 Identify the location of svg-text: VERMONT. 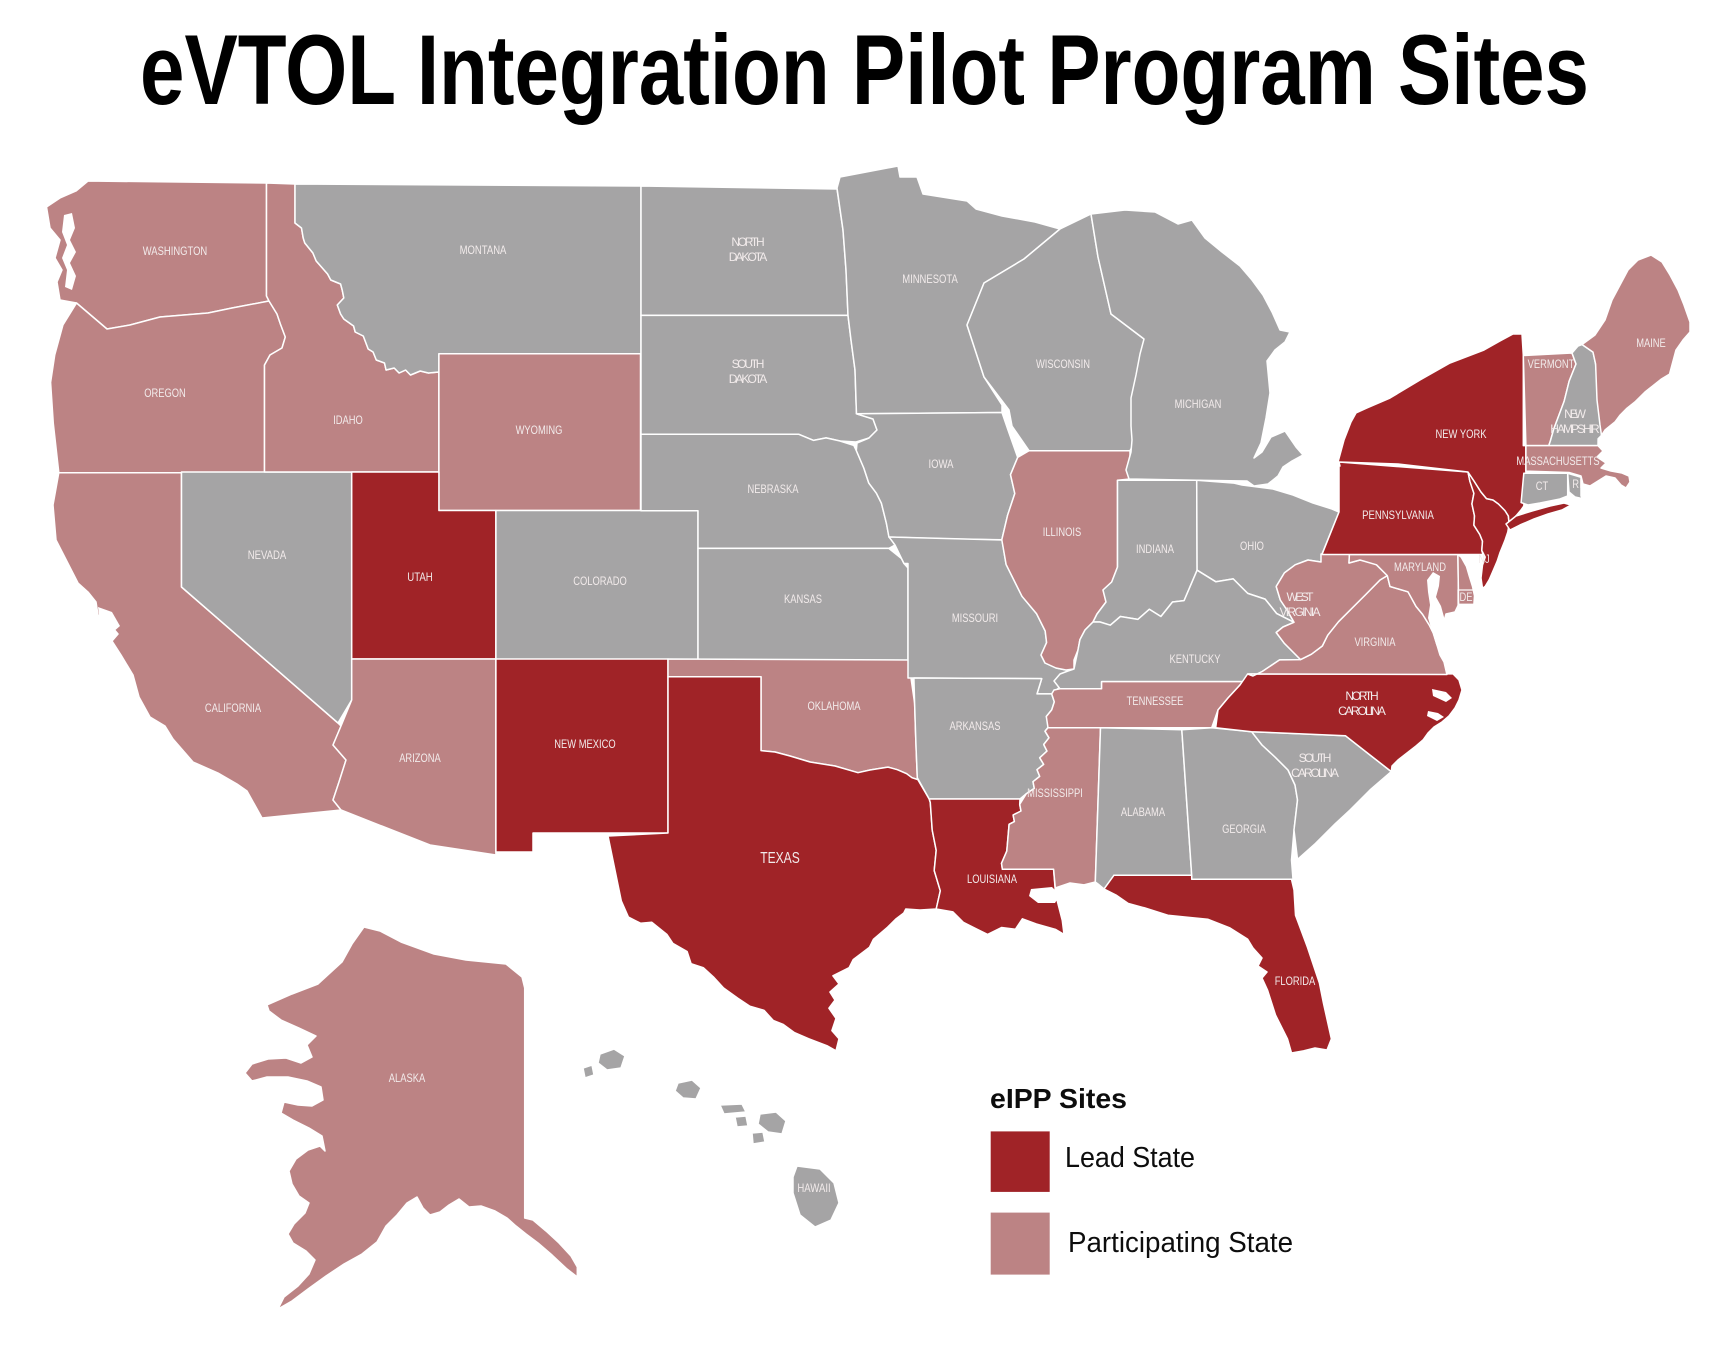
(1551, 364).